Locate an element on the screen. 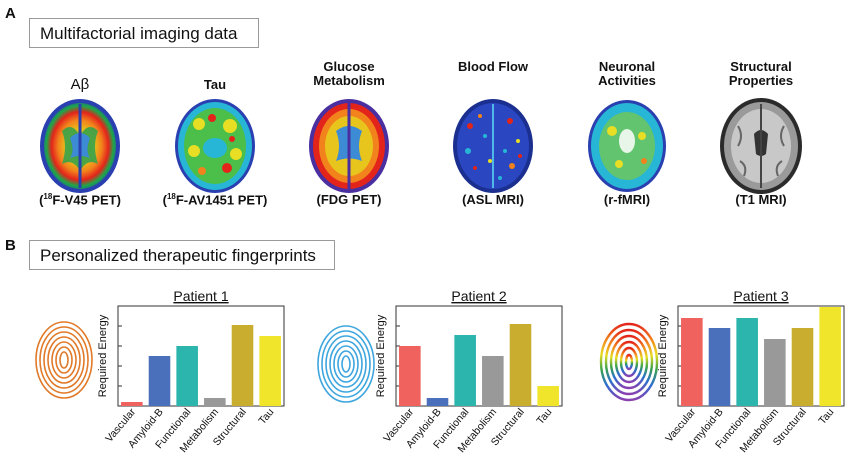  scan-caption: (FDG PET) is located at coordinates (349, 199).